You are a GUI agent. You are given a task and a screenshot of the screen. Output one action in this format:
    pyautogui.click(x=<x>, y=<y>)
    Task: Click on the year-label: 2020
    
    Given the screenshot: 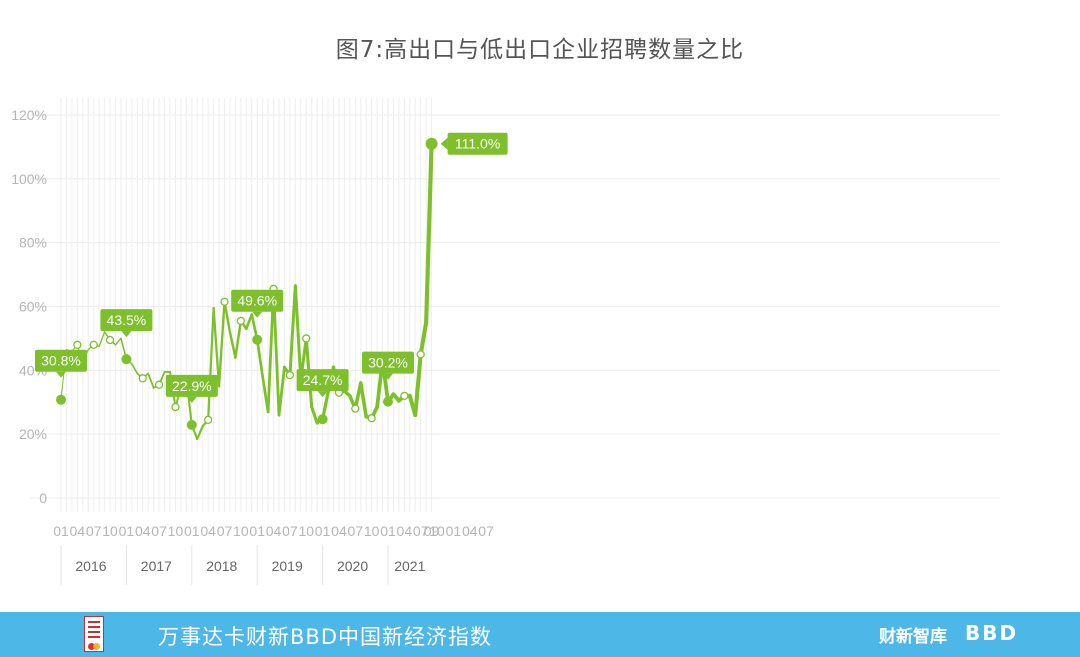 What is the action you would take?
    pyautogui.click(x=352, y=566)
    